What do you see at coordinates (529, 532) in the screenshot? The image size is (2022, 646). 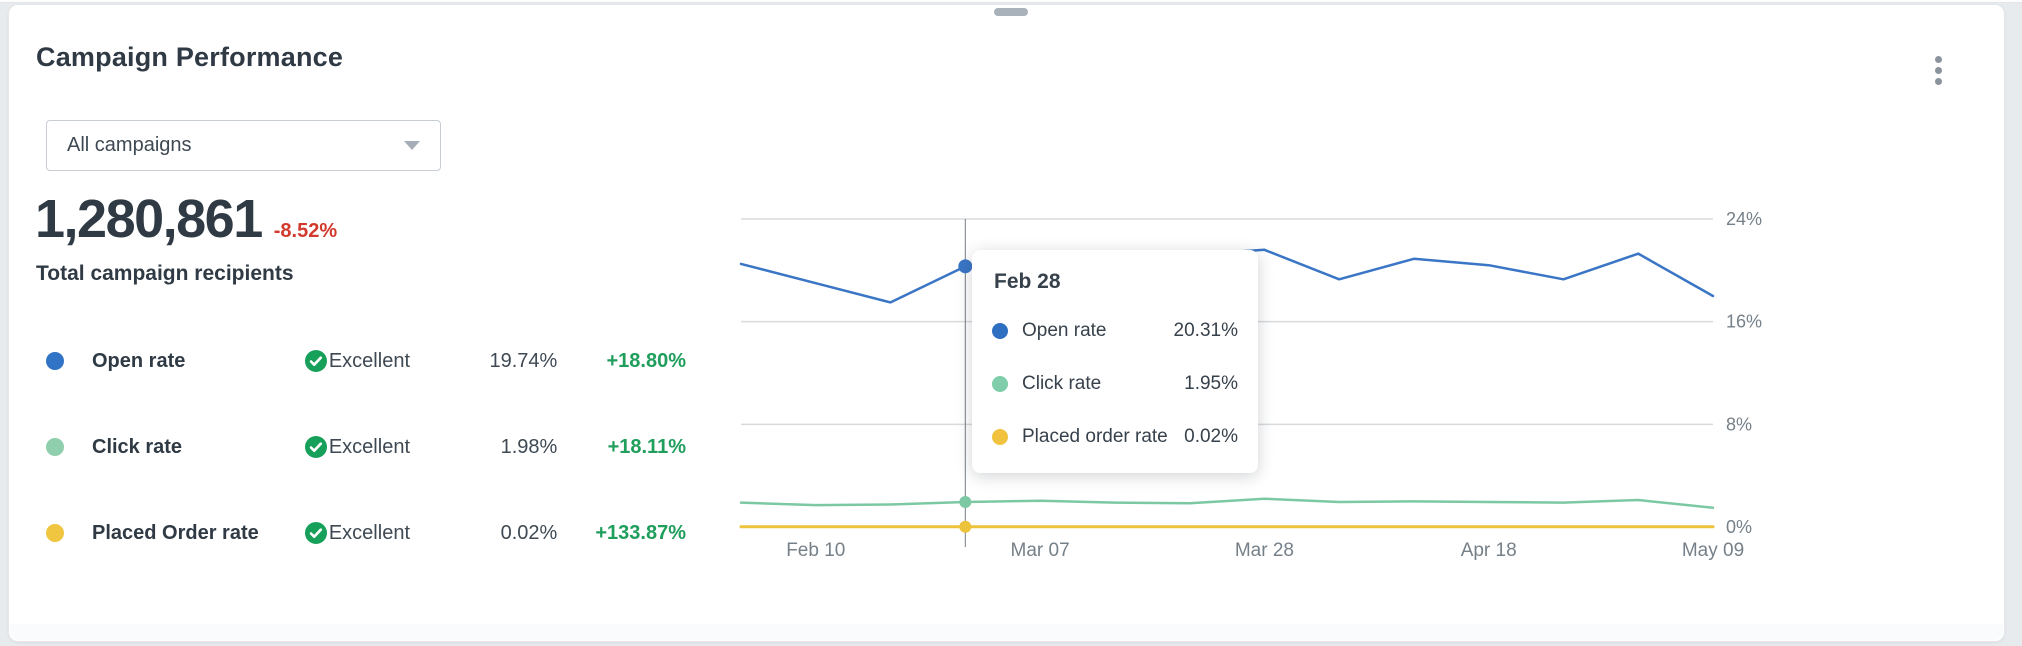 I see `metric-value: 0.02%` at bounding box center [529, 532].